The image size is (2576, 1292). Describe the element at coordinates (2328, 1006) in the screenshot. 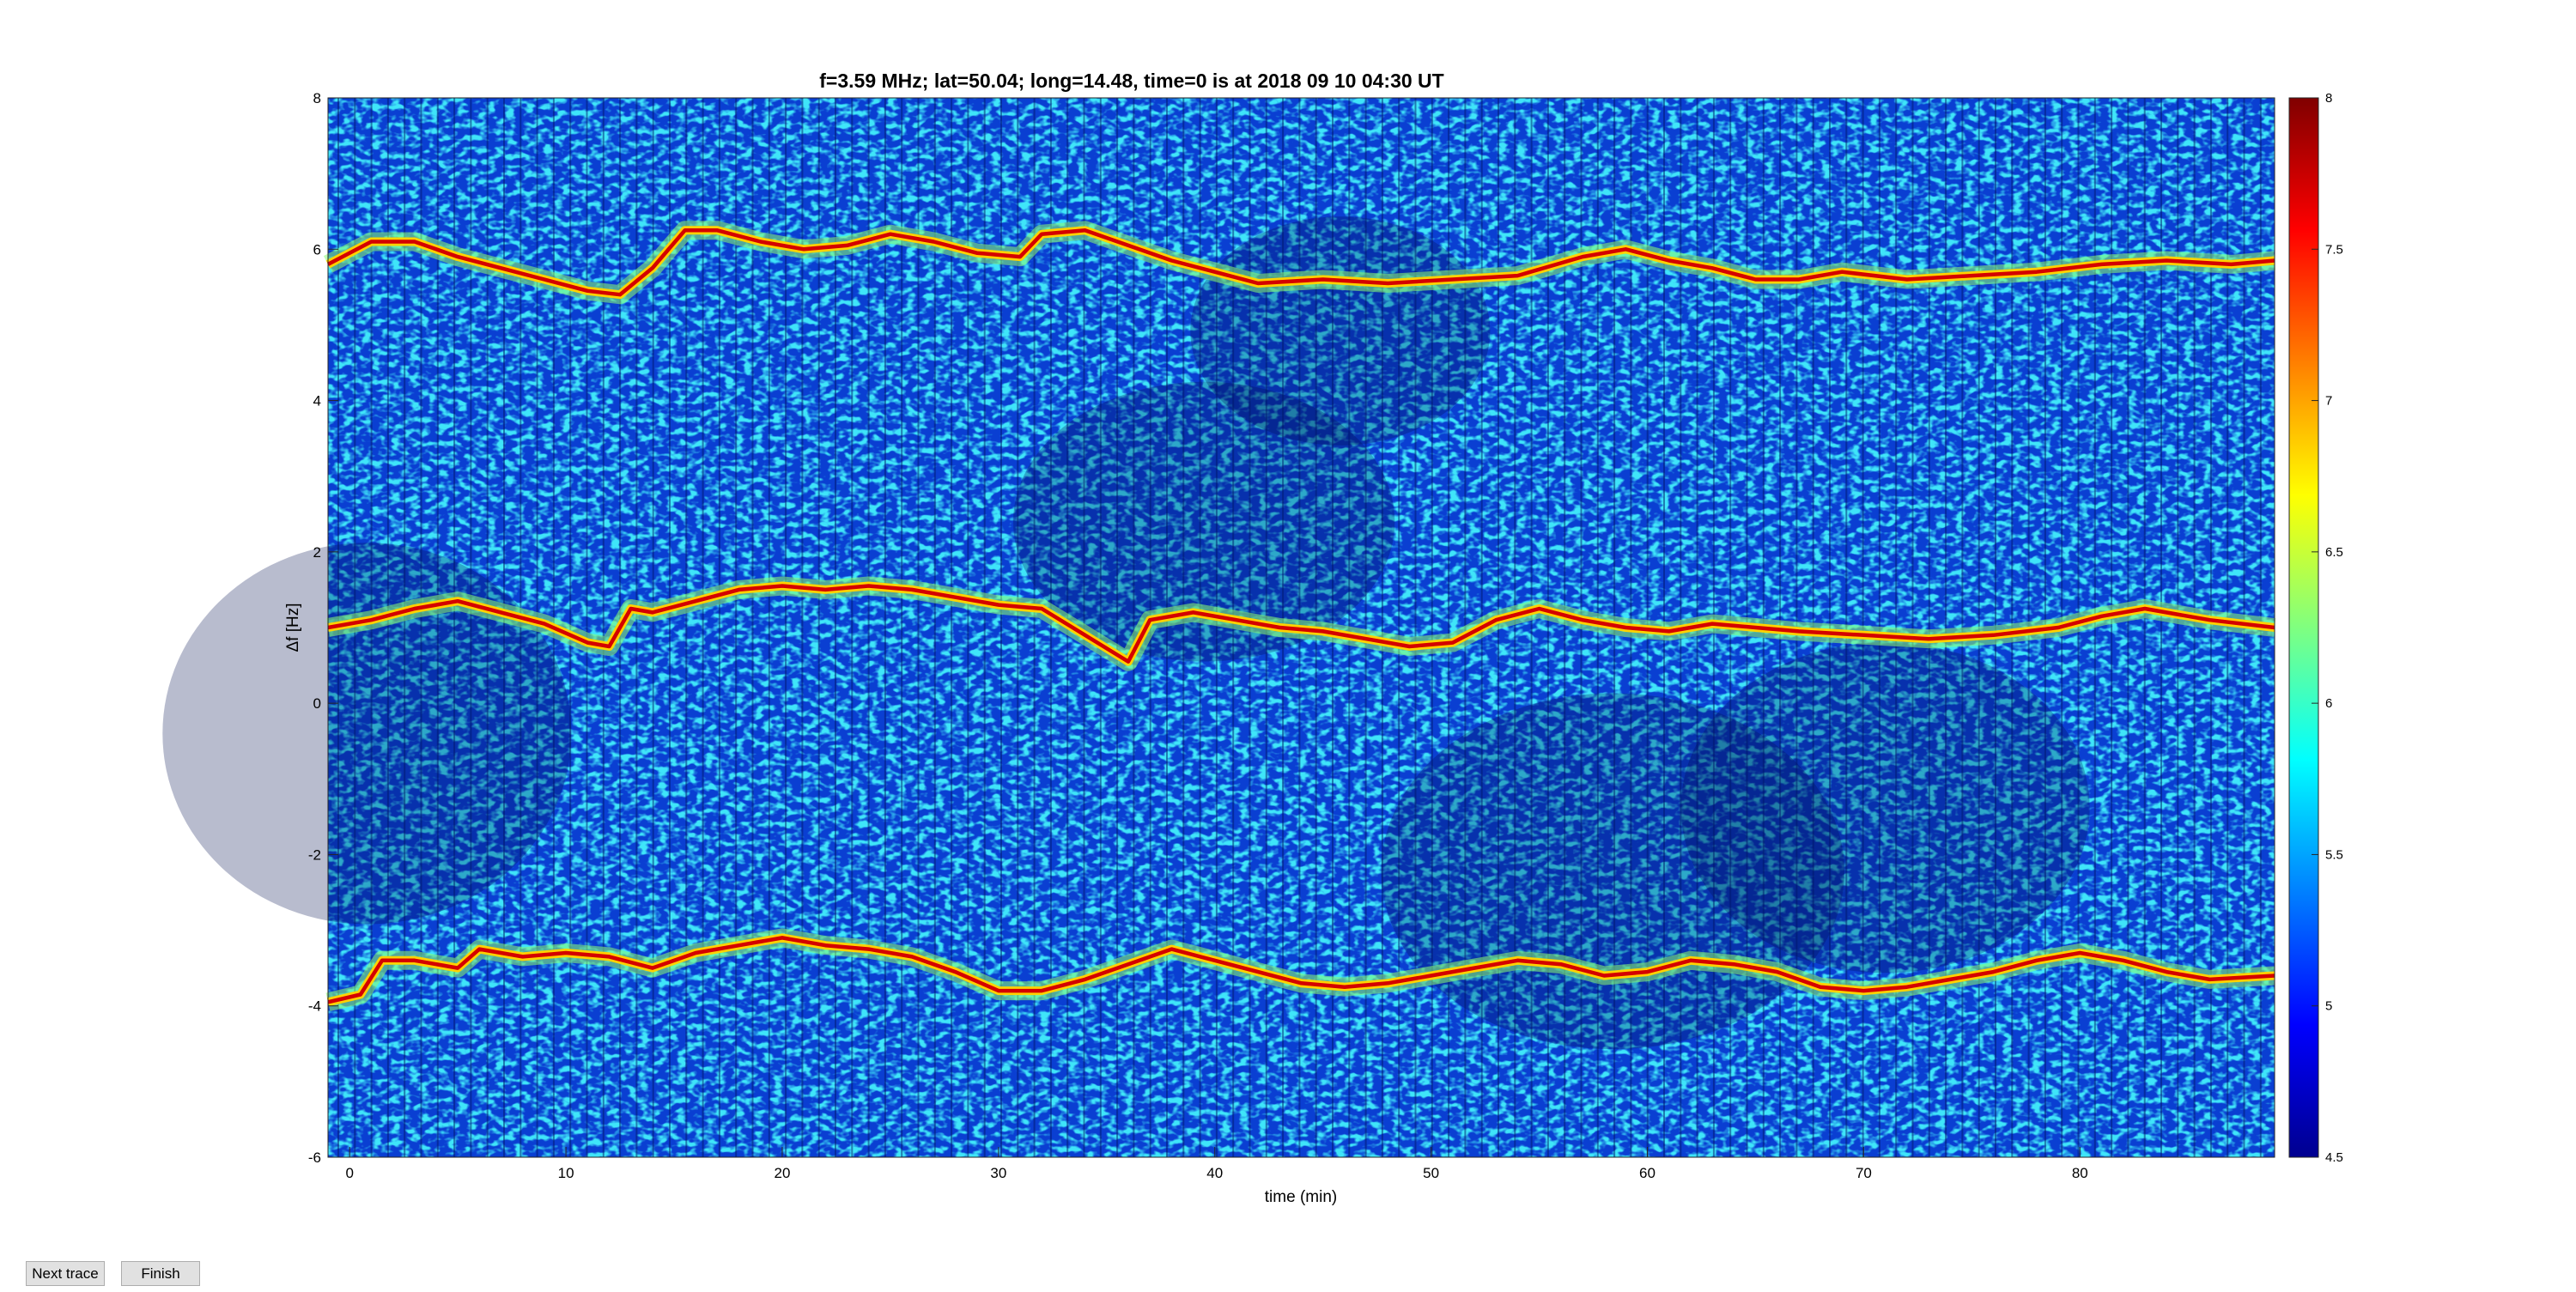

I see `colorbar-tick-label: 5` at that location.